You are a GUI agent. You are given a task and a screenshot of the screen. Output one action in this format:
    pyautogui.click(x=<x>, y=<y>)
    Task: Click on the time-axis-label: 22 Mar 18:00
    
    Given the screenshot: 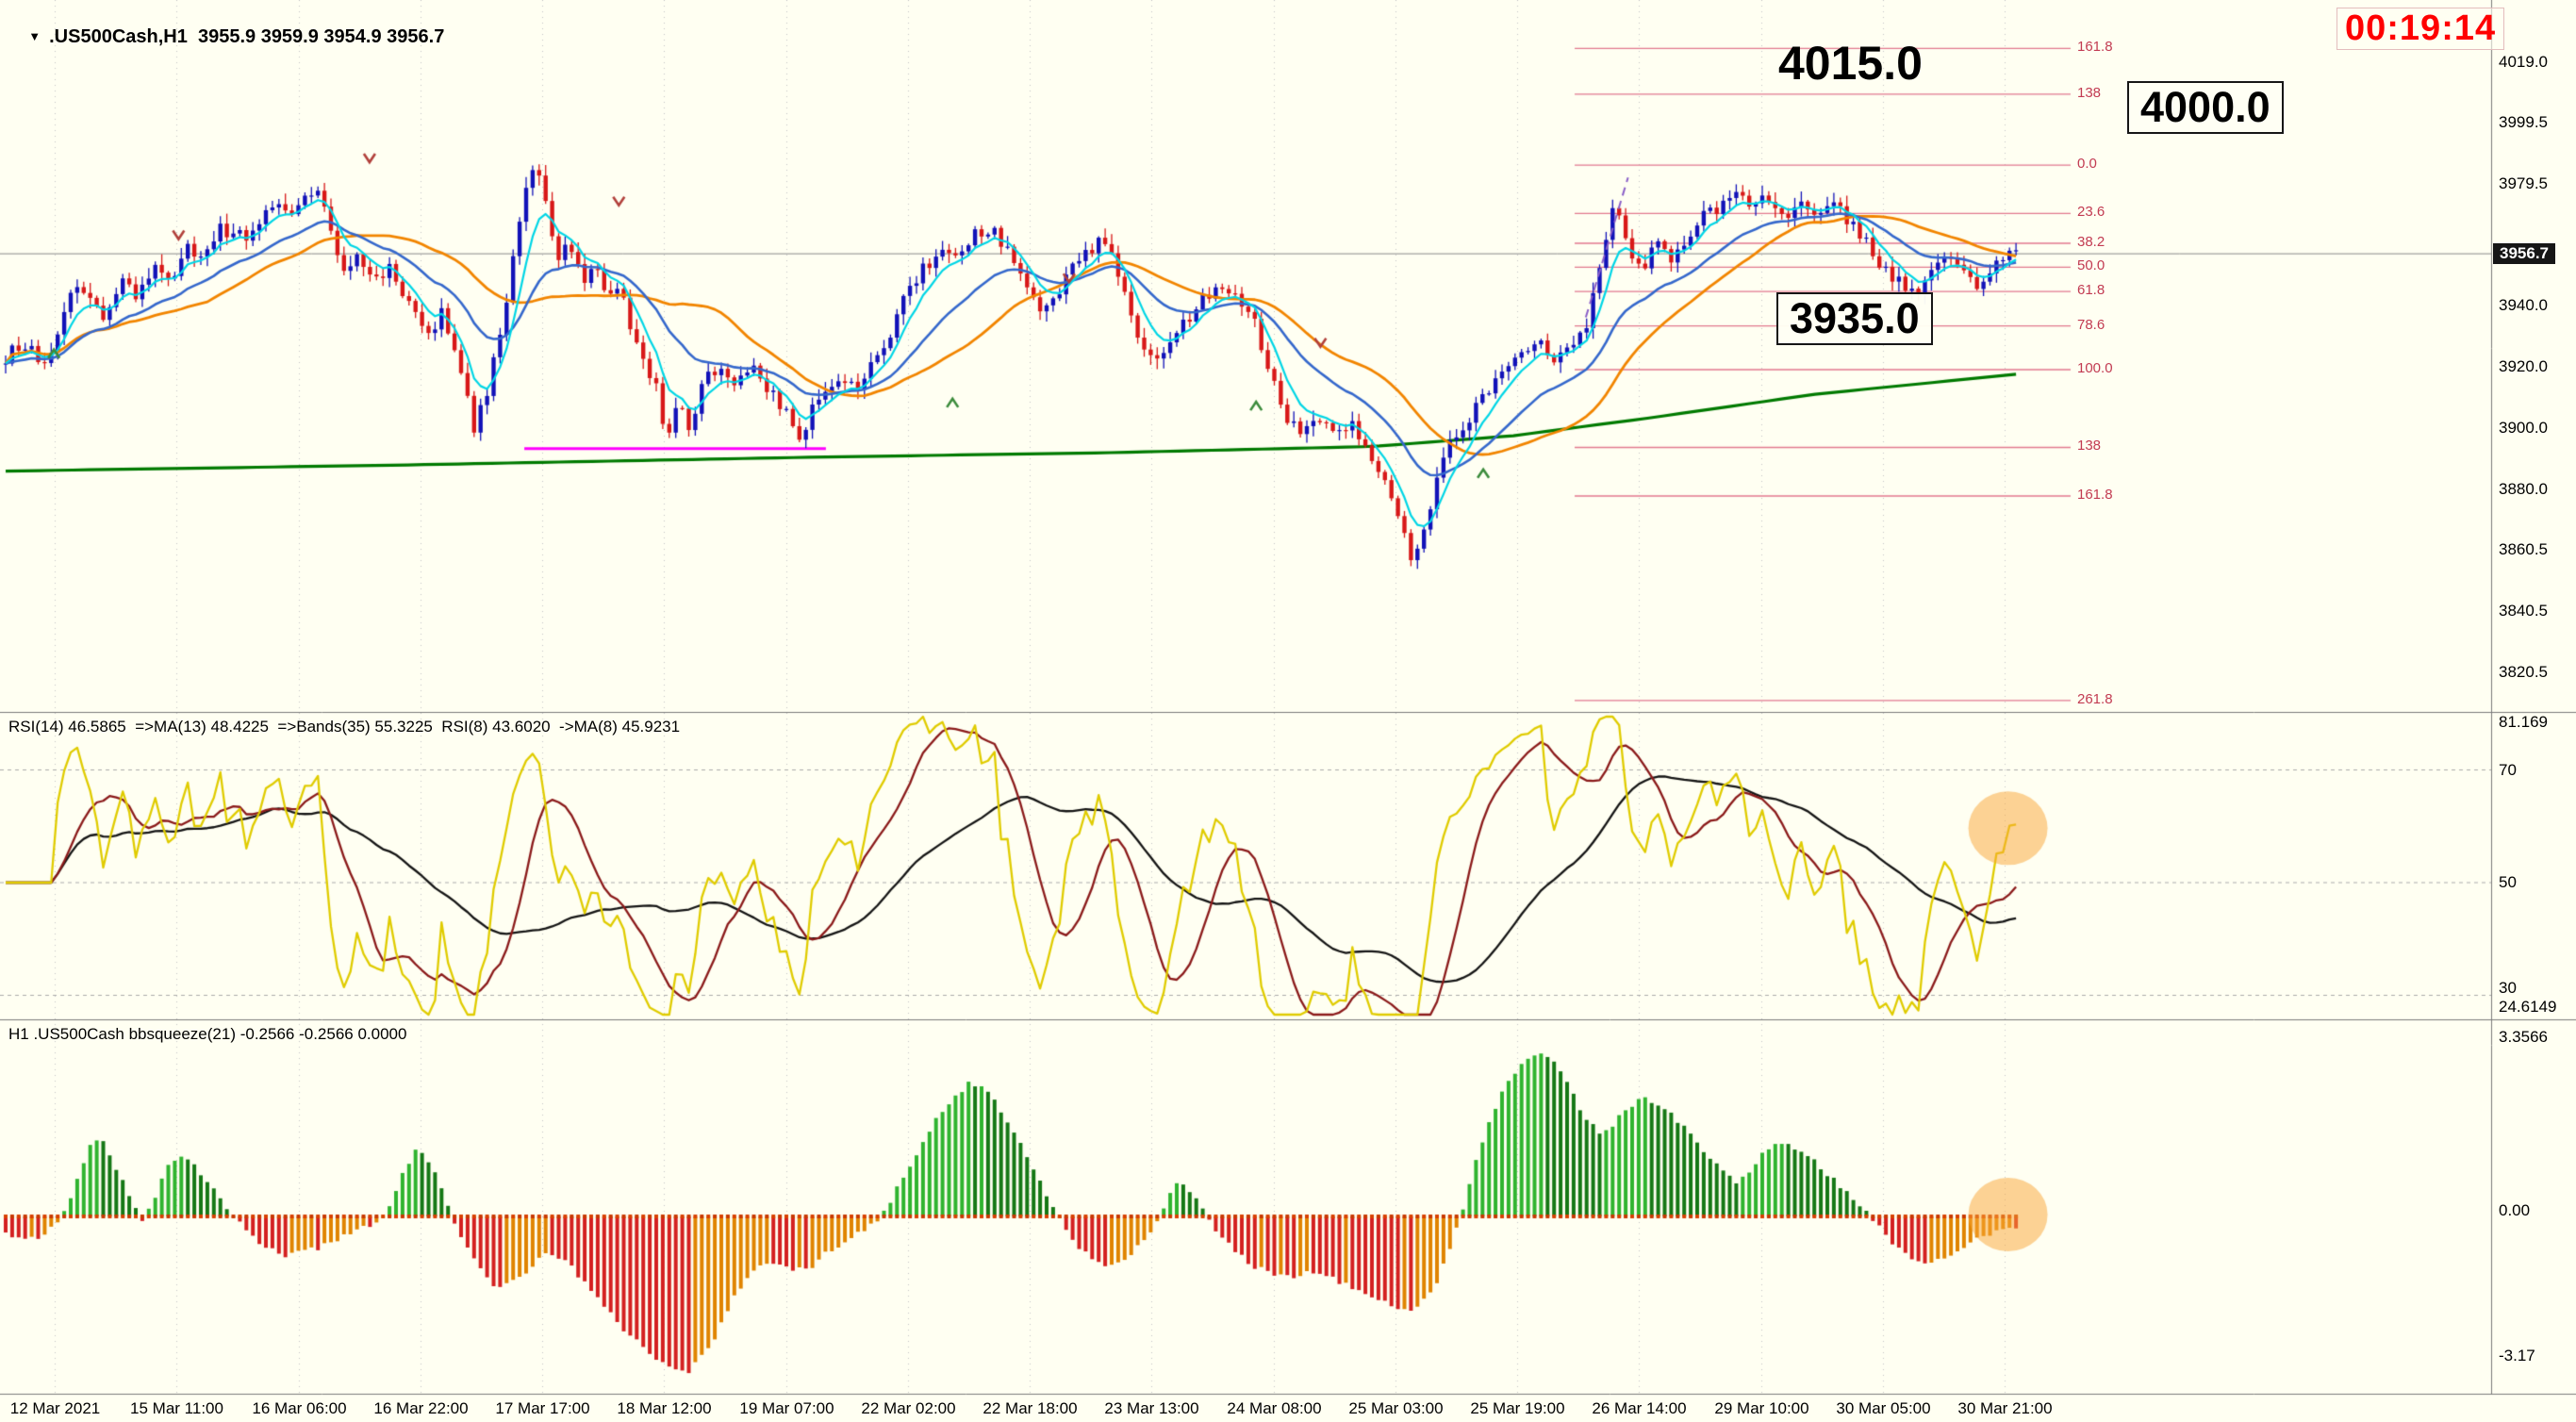 What is the action you would take?
    pyautogui.click(x=1030, y=1408)
    